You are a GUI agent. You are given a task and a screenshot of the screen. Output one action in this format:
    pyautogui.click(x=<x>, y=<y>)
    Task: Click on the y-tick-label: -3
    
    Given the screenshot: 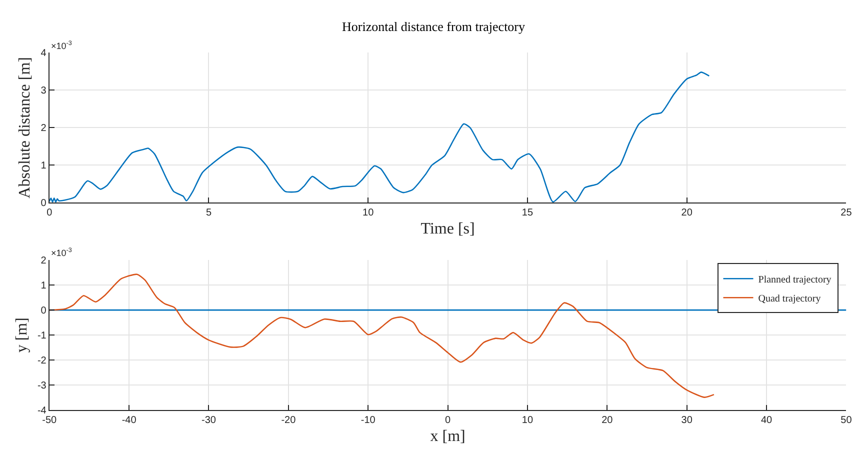 What is the action you would take?
    pyautogui.click(x=42, y=386)
    